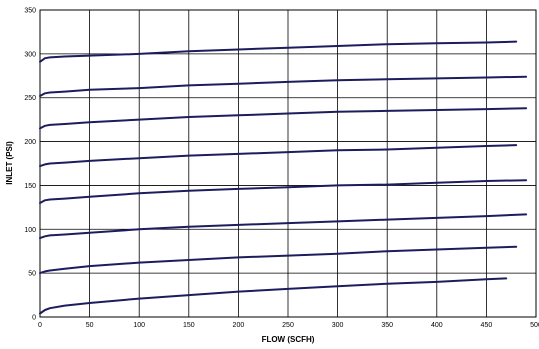 This screenshot has width=539, height=349. Describe the element at coordinates (30, 98) in the screenshot. I see `y-tick-label: 250` at that location.